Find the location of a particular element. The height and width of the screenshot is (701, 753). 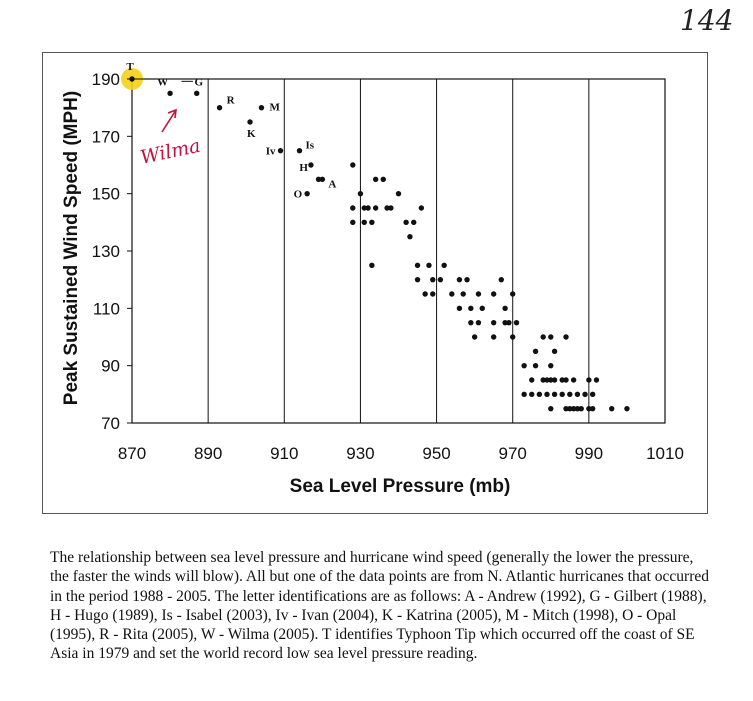

point-label: Is is located at coordinates (310, 146).